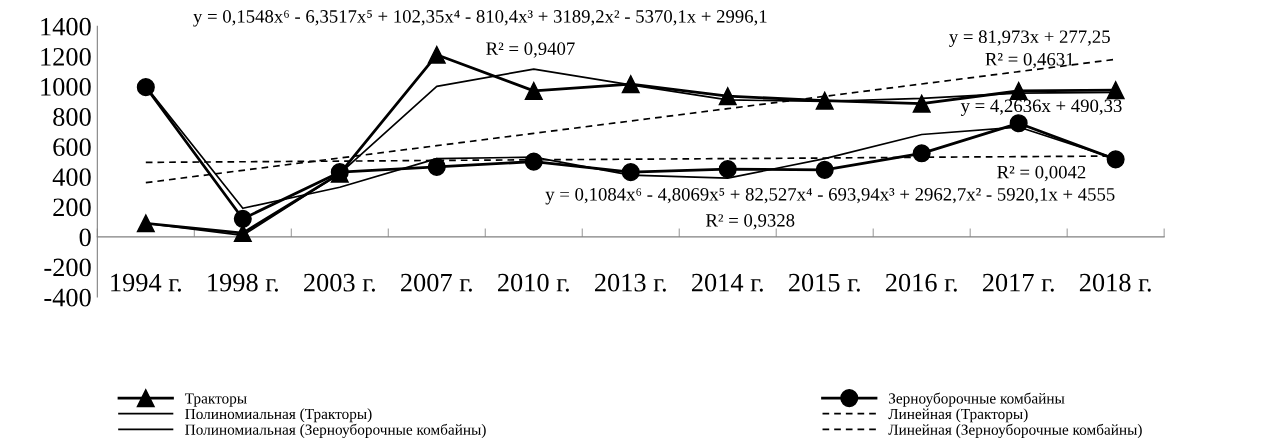 The height and width of the screenshot is (444, 1264). What do you see at coordinates (533, 282) in the screenshot?
I see `x-tick-label: 2010 г.` at bounding box center [533, 282].